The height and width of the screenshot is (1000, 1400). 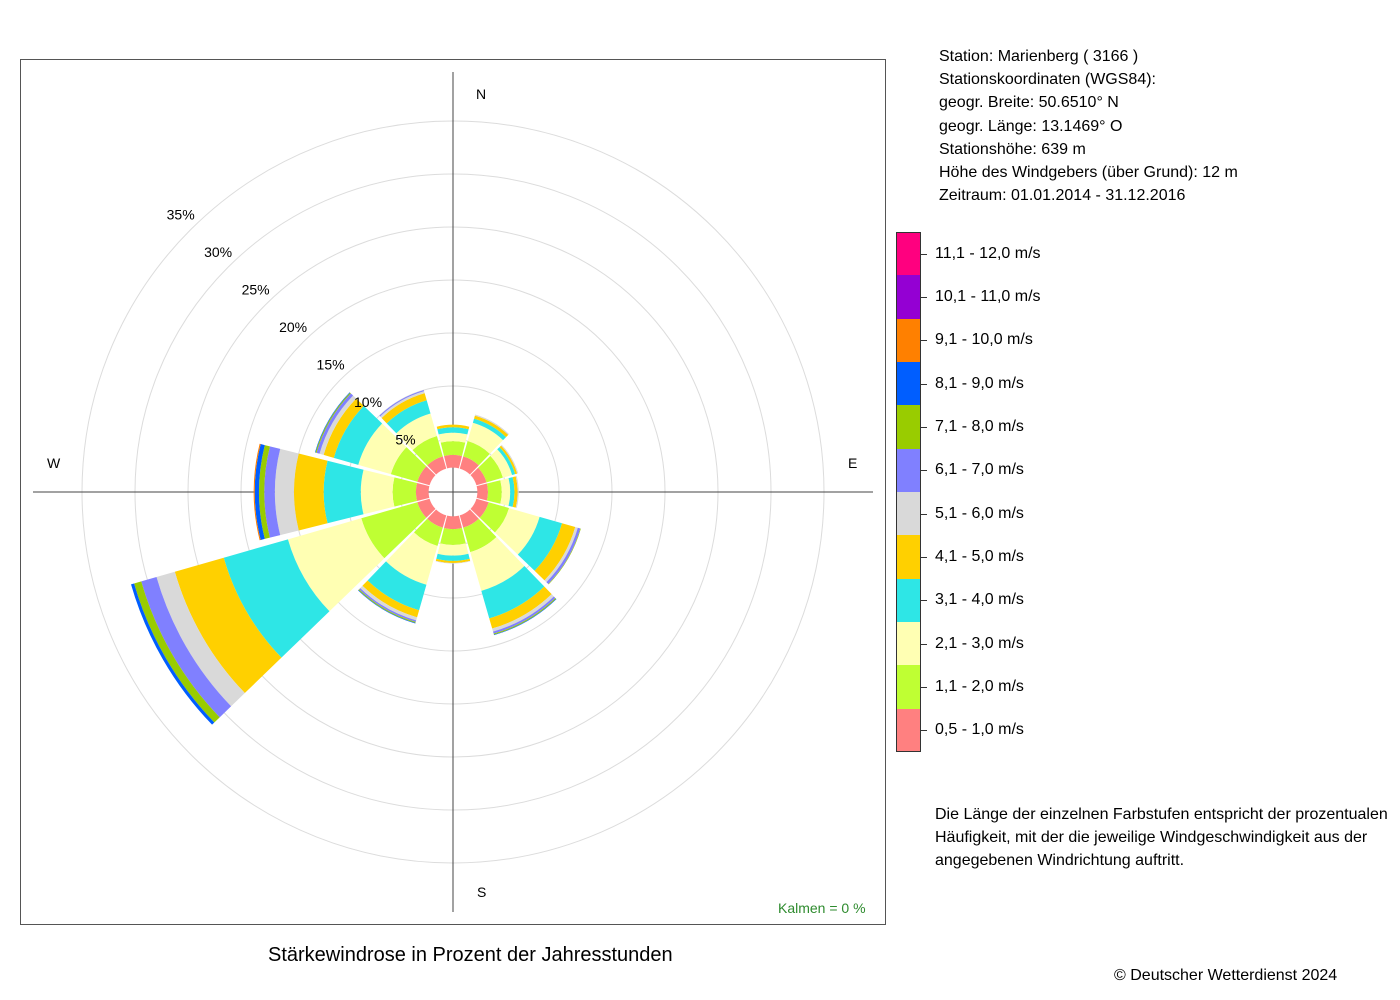 What do you see at coordinates (979, 730) in the screenshot?
I see `legend-label: 0,5 - 1,0 m/s` at bounding box center [979, 730].